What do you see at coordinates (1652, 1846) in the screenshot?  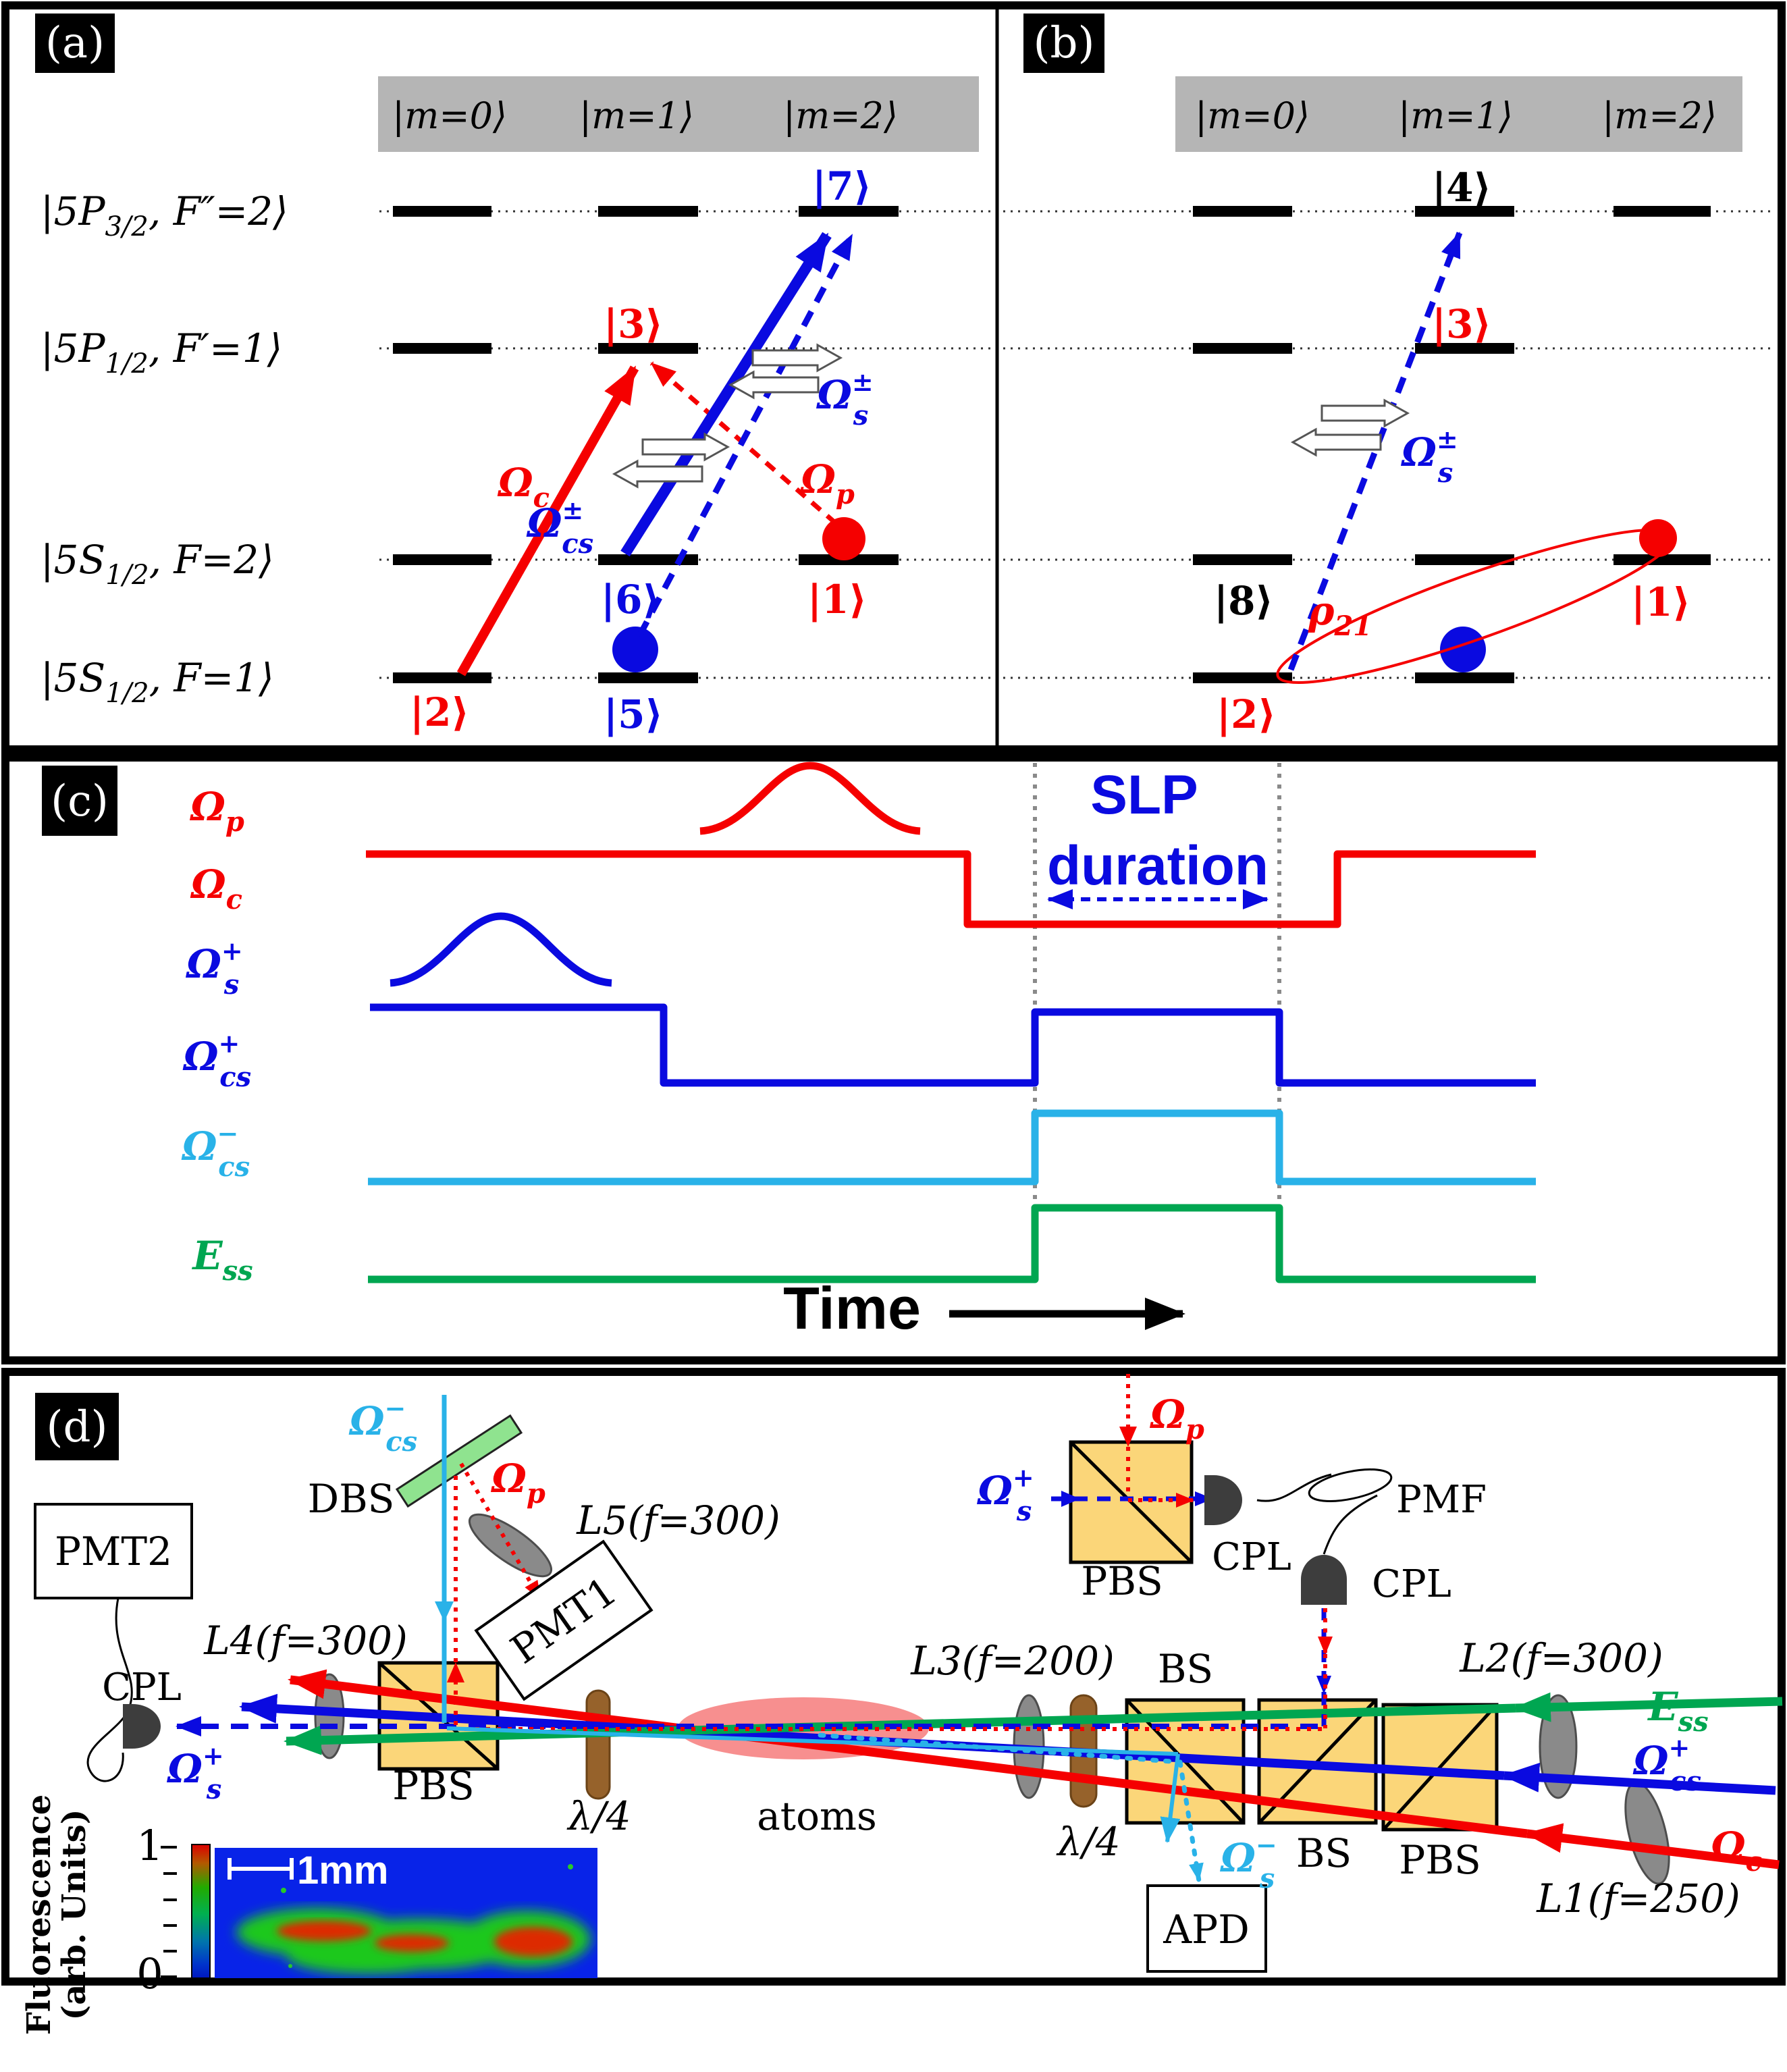 I see `omega-c-beam-right` at bounding box center [1652, 1846].